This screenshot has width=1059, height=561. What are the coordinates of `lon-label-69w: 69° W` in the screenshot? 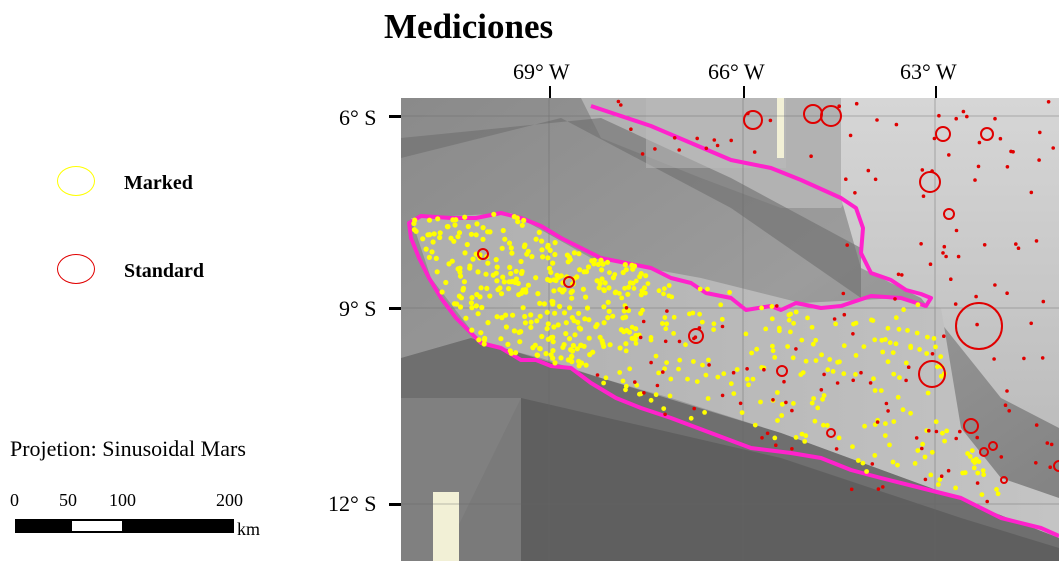 It's located at (541, 71).